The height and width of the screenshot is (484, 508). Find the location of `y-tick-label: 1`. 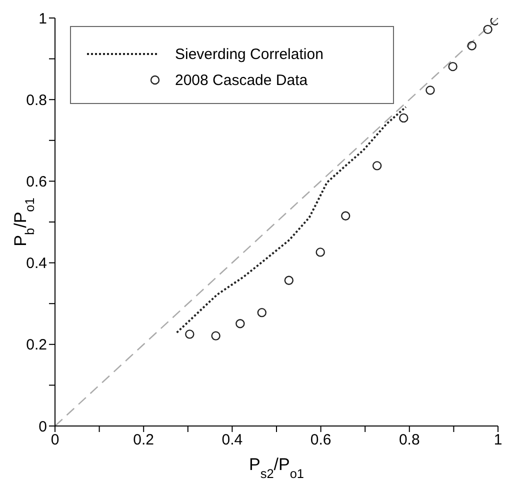

y-tick-label: 1 is located at coordinates (42, 19).